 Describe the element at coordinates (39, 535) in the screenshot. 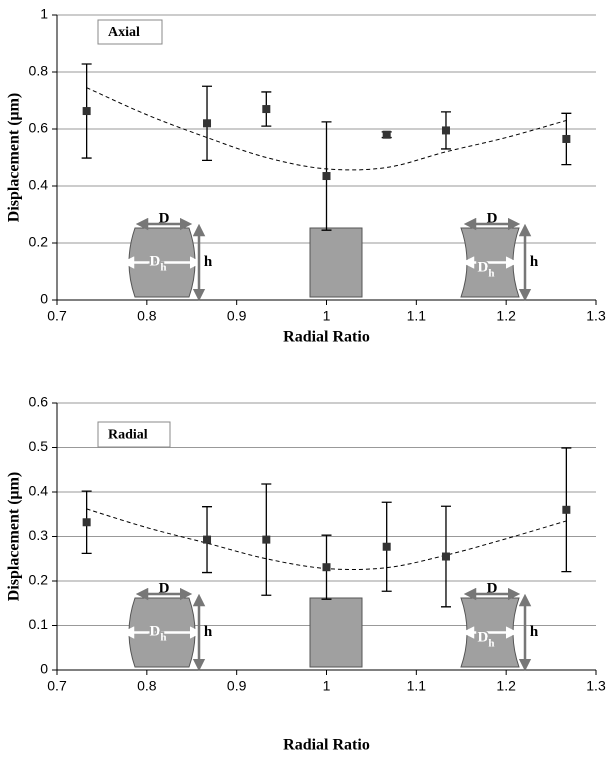

I see `y-tick-label: 0.3` at that location.